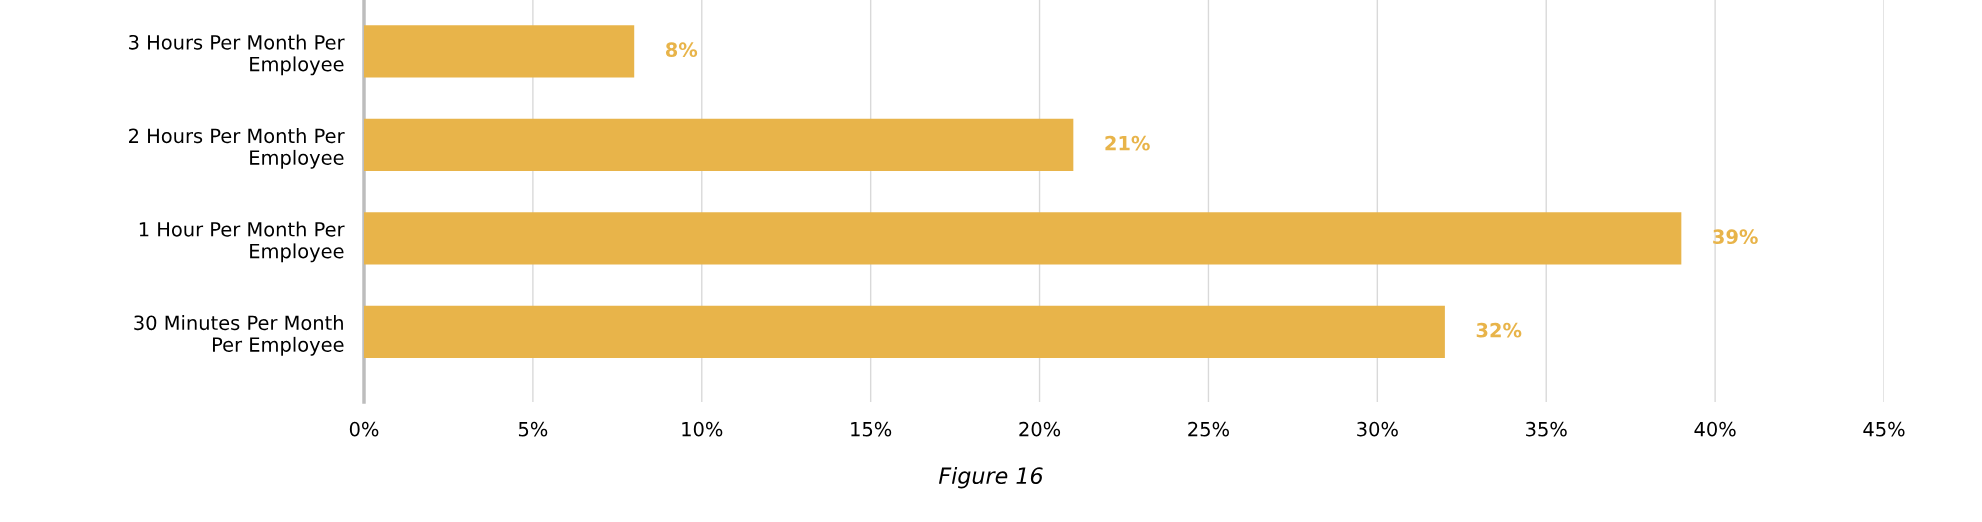 This screenshot has height=522, width=1982. What do you see at coordinates (990, 477) in the screenshot?
I see `caption: Figure 16` at bounding box center [990, 477].